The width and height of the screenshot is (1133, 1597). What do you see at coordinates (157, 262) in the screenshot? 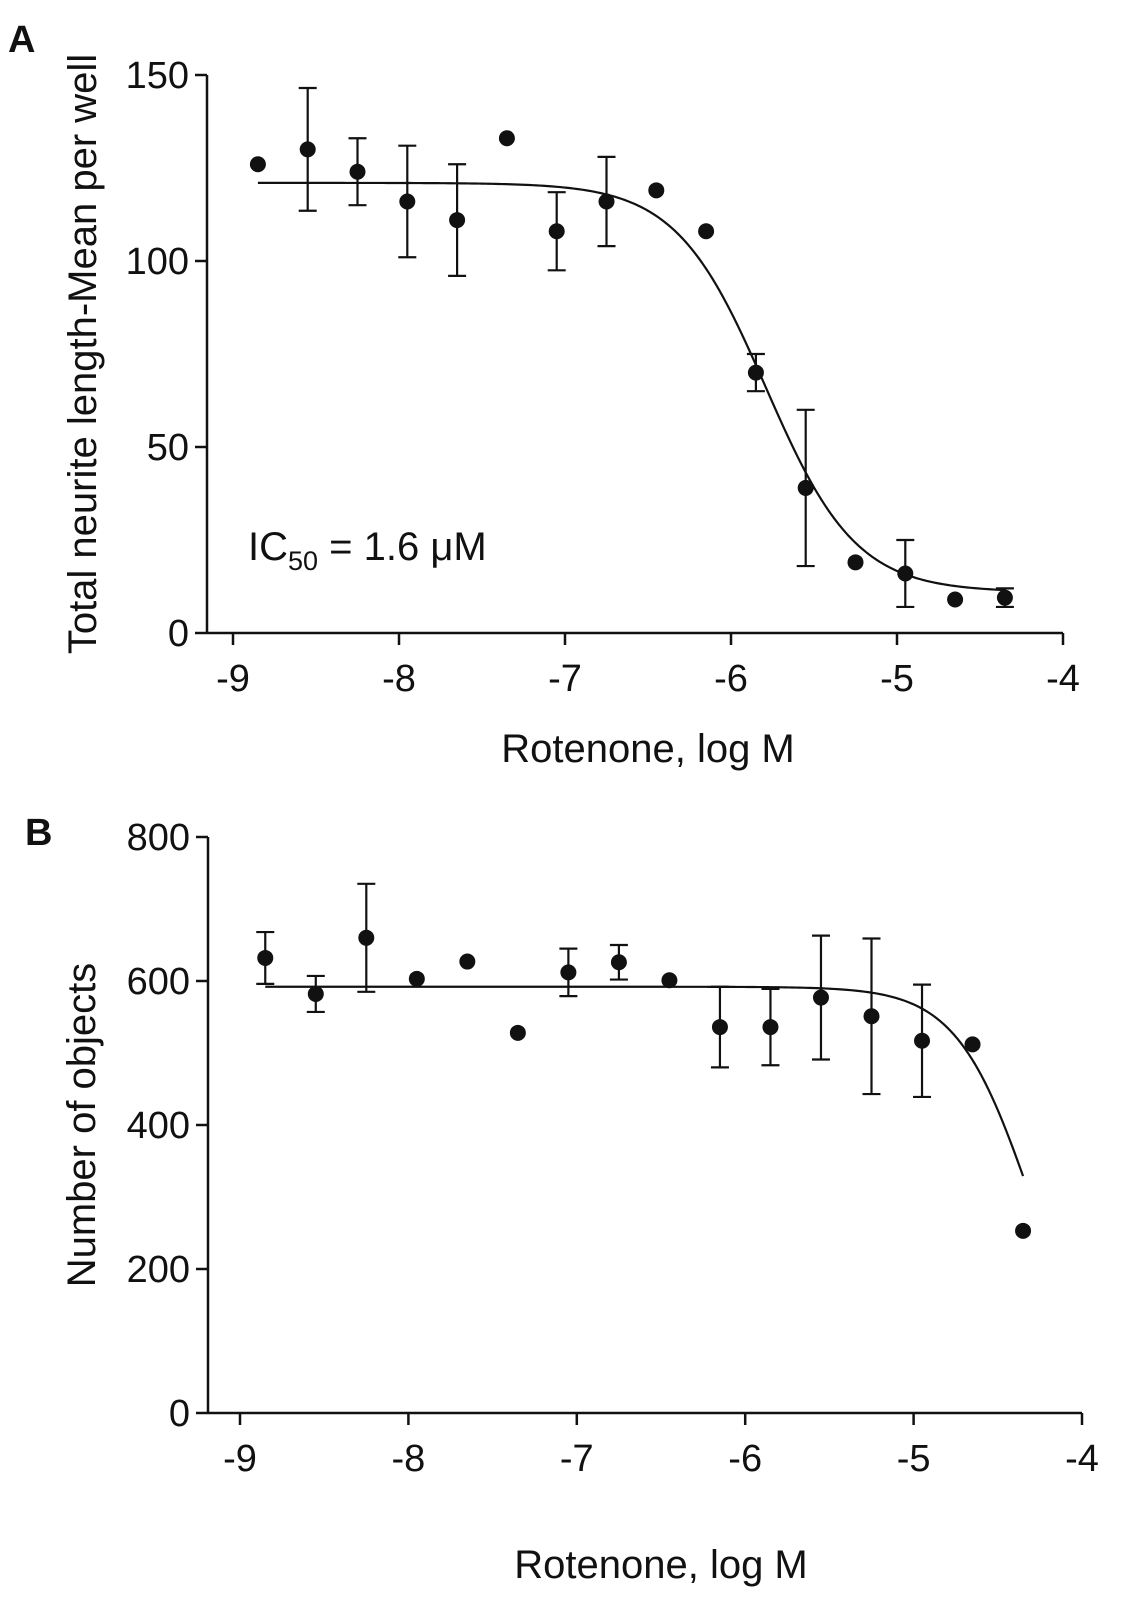
I see `y-tick-label: 100` at bounding box center [157, 262].